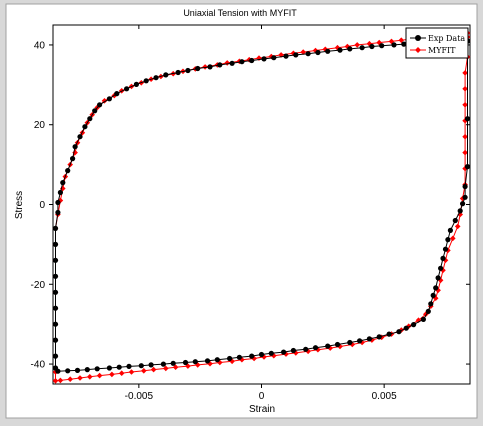 Image resolution: width=483 pixels, height=426 pixels. I want to click on chart-title: Uniaxial Tension with MYFIT, so click(240, 13).